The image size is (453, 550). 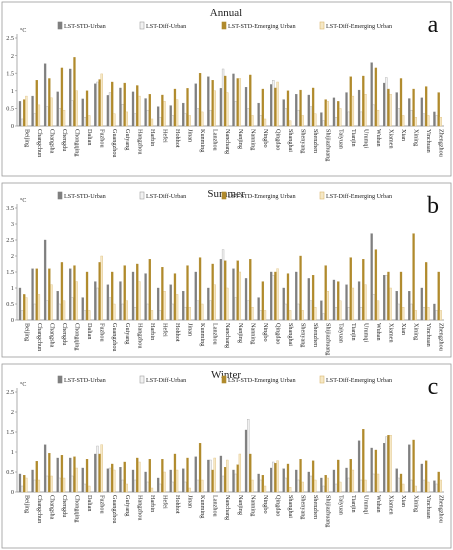 I want to click on x-tick-label: Wuhan, so click(x=378, y=332).